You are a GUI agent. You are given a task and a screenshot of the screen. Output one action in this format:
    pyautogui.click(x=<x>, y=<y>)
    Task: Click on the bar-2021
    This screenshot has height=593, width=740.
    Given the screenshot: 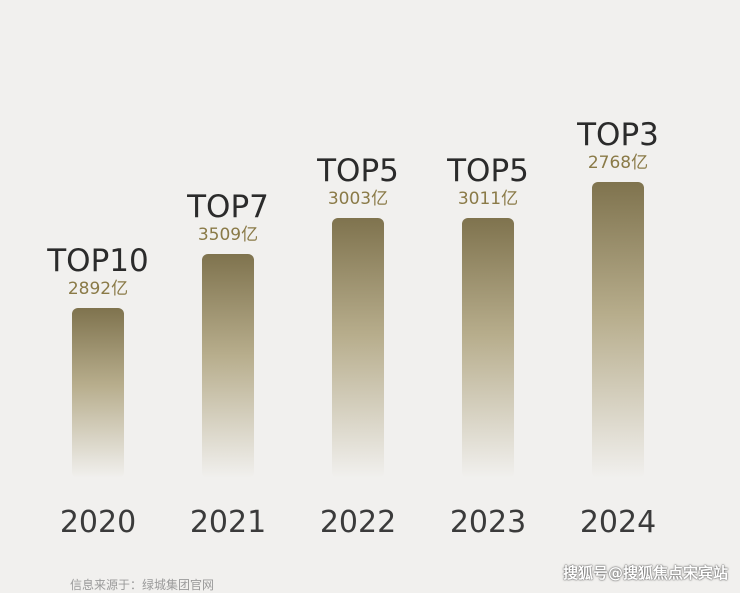 What is the action you would take?
    pyautogui.click(x=228, y=366)
    